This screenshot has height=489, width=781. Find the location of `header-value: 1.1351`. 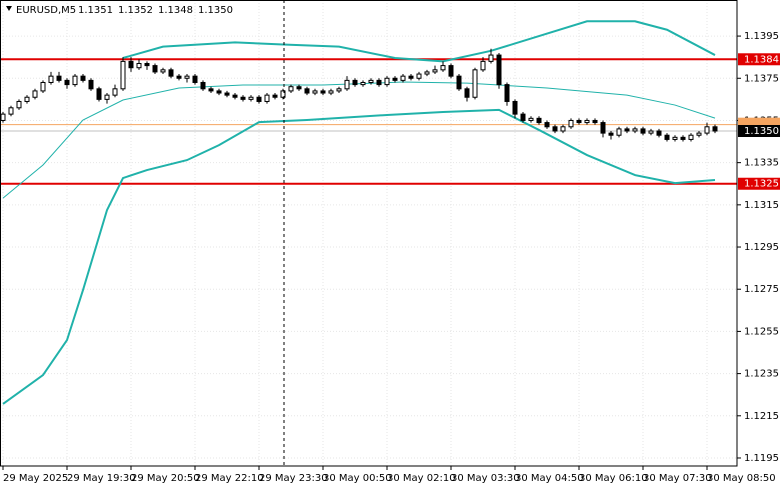

header-value: 1.1351 is located at coordinates (95, 10).